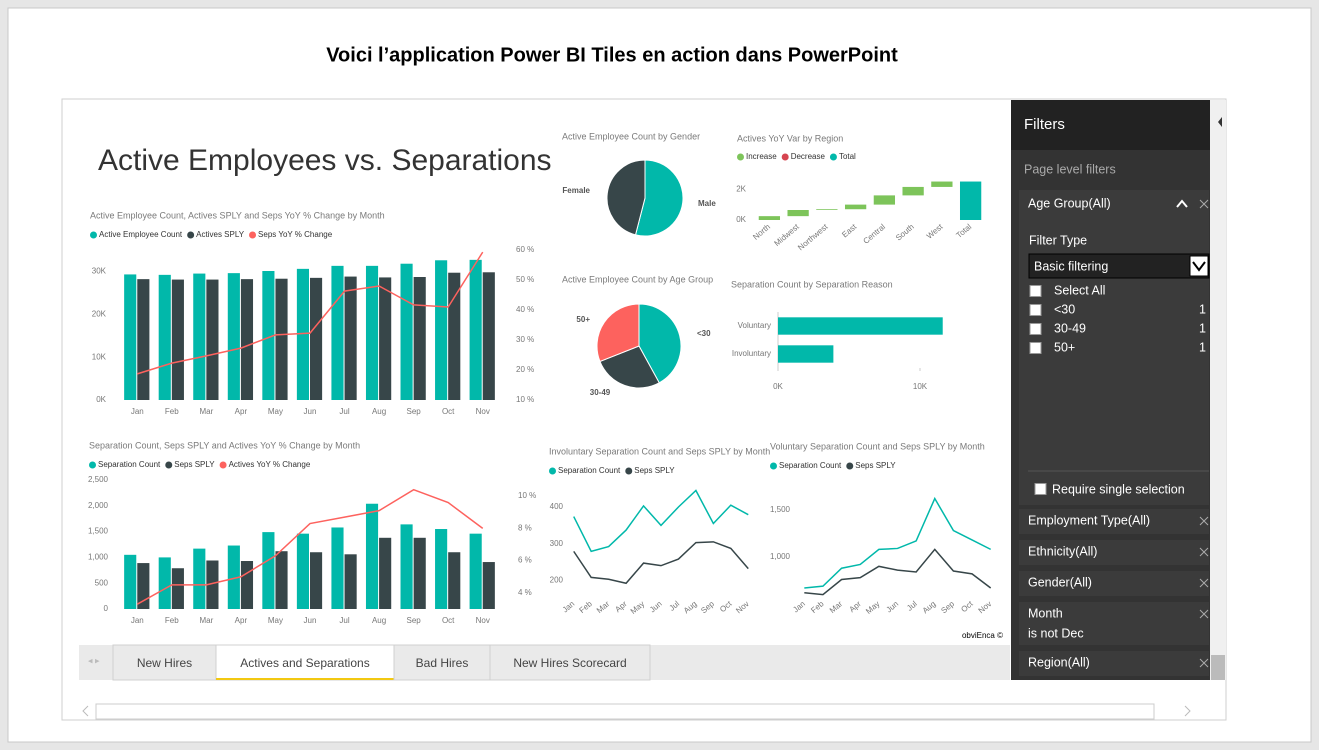 The height and width of the screenshot is (750, 1319). I want to click on tab-label: New Hires, so click(164, 663).